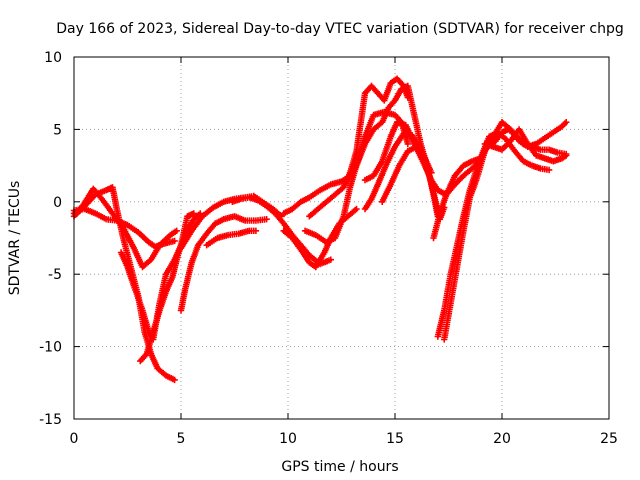 This screenshot has width=640, height=480. Describe the element at coordinates (502, 439) in the screenshot. I see `x-tick-label: 20` at that location.